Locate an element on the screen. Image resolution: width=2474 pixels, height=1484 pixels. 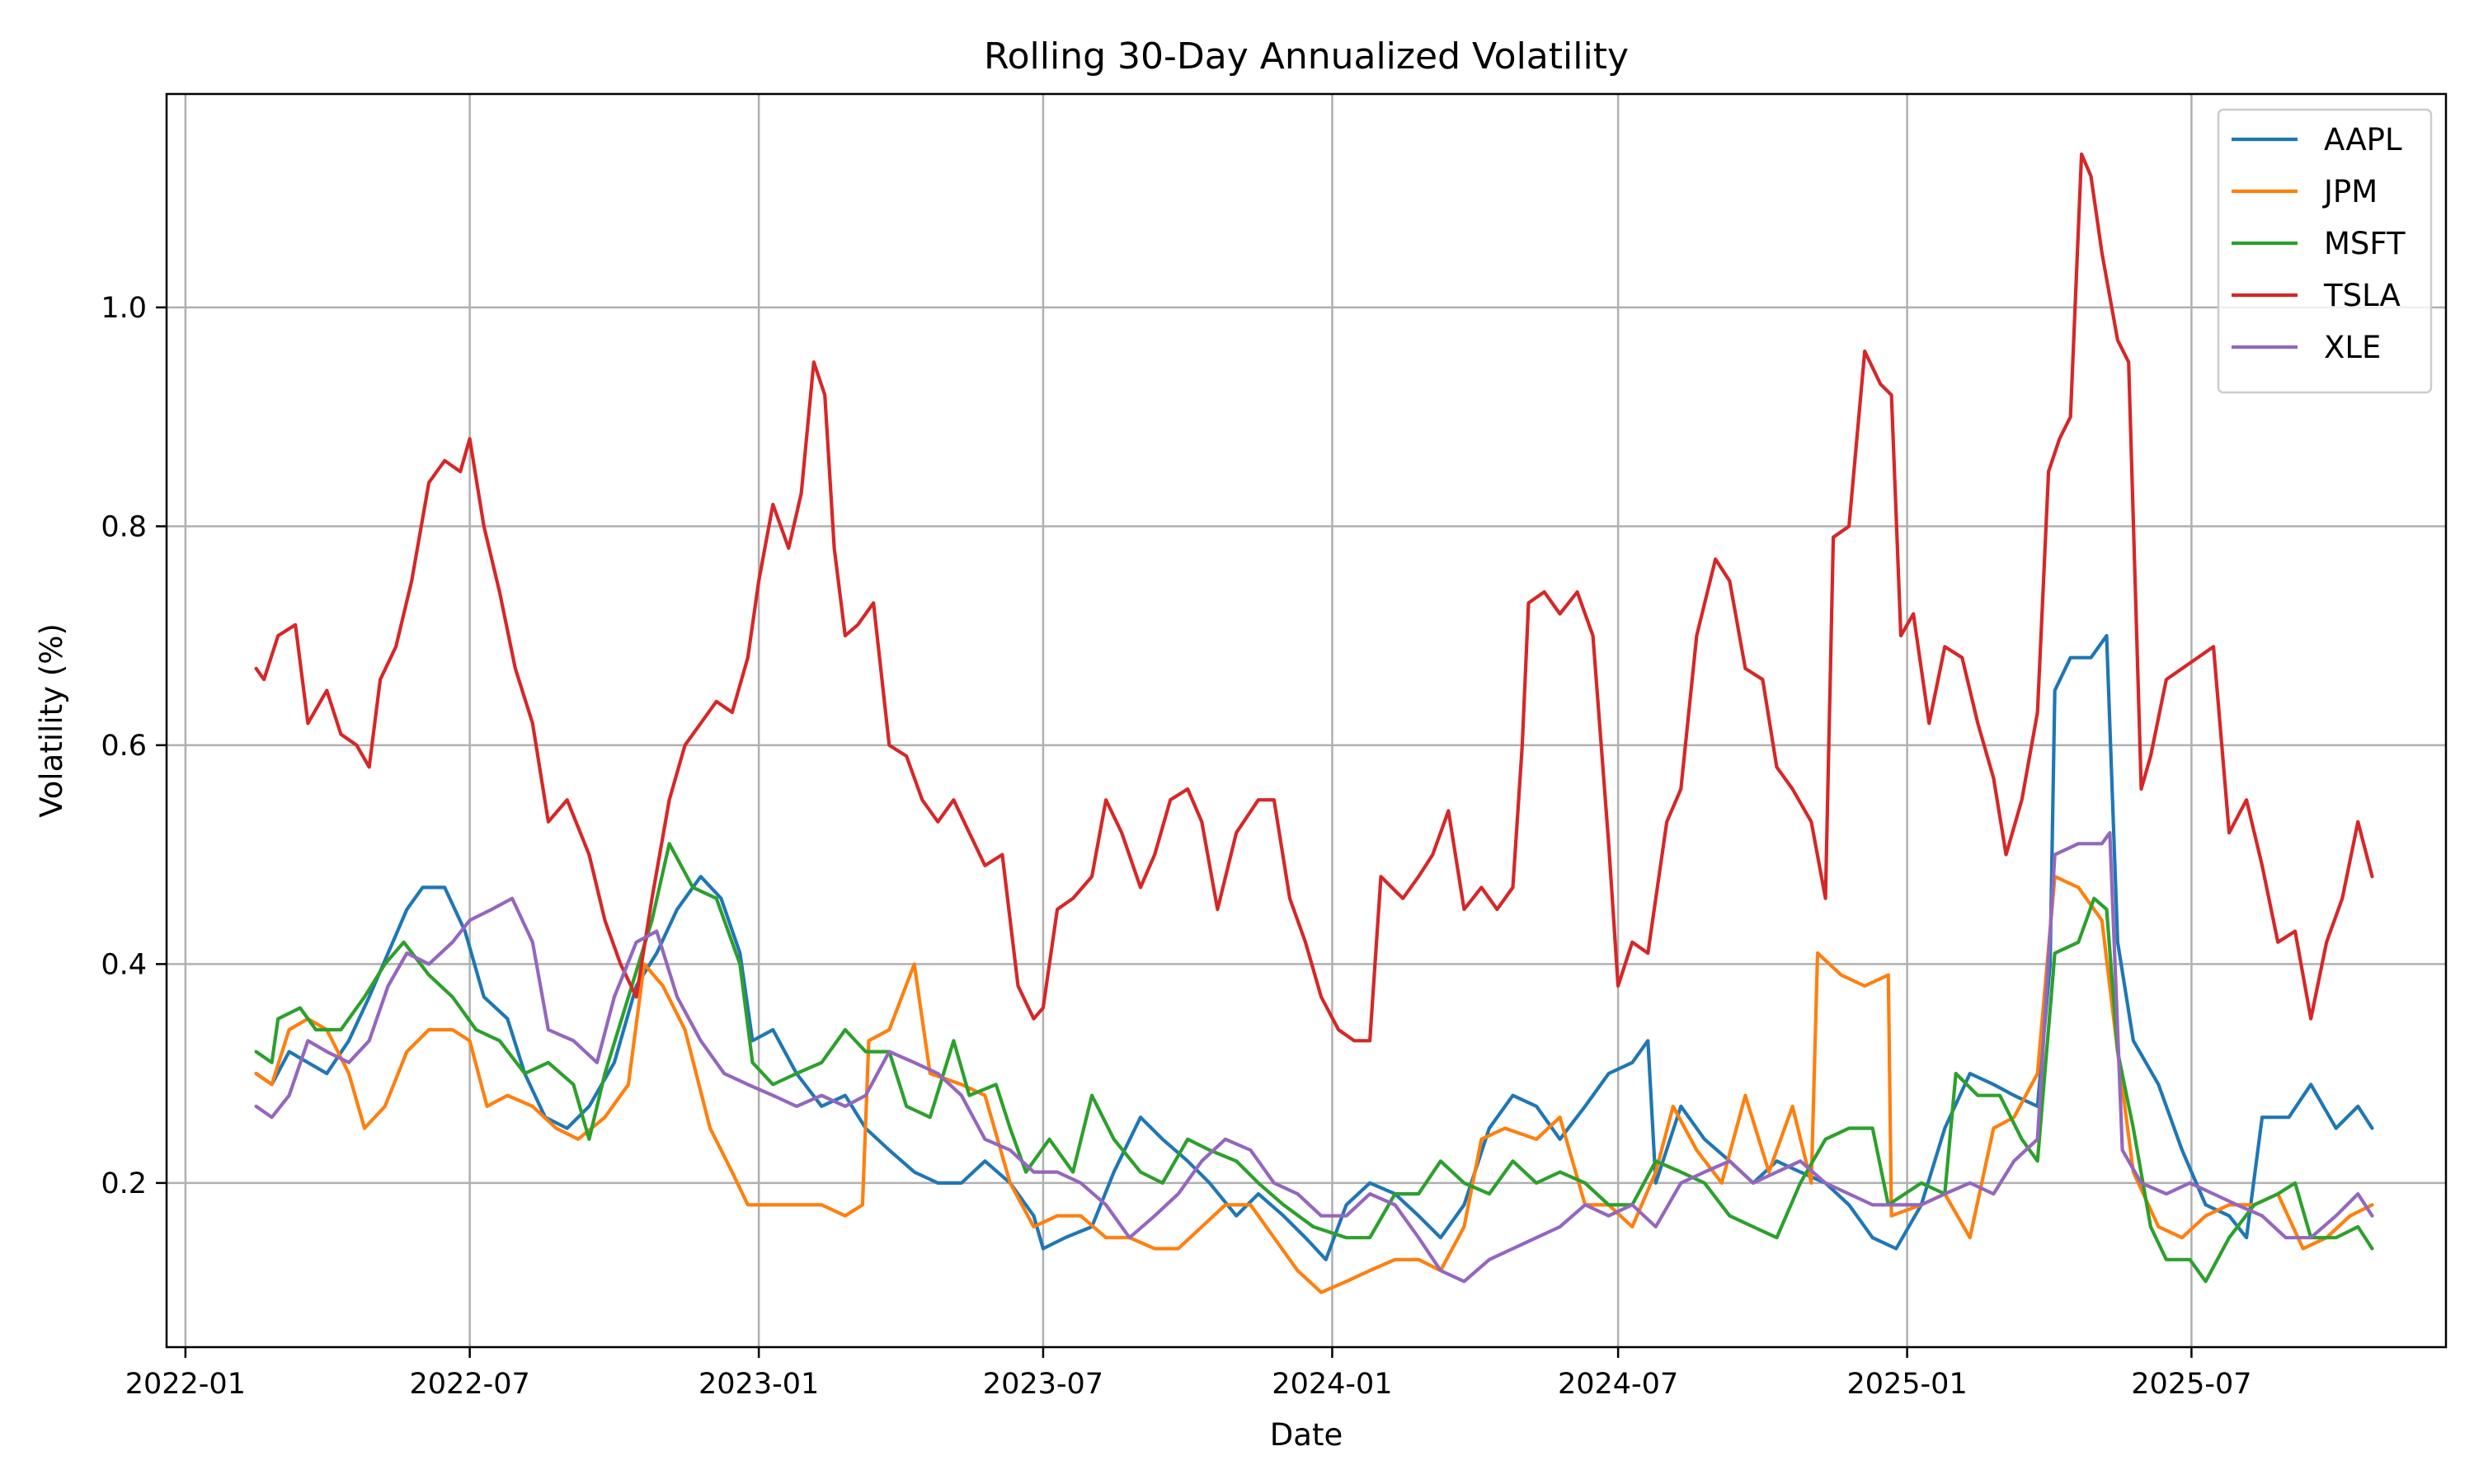
legend: AAPL JPM MSFT TSLA XLE is located at coordinates (2325, 251).